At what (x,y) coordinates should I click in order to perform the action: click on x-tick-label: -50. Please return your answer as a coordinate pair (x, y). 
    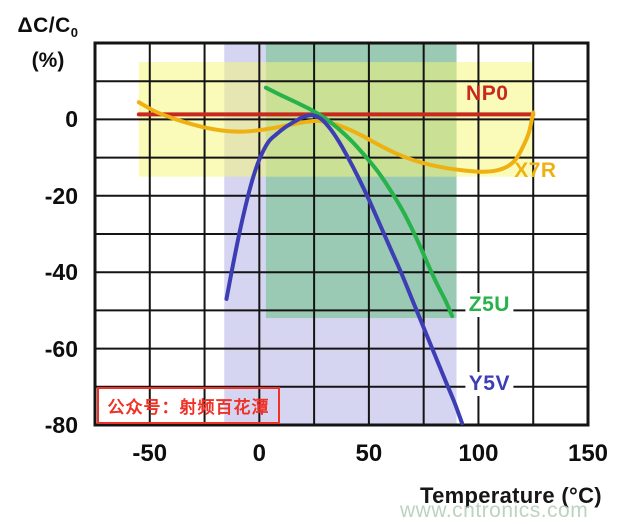
    Looking at the image, I should click on (150, 453).